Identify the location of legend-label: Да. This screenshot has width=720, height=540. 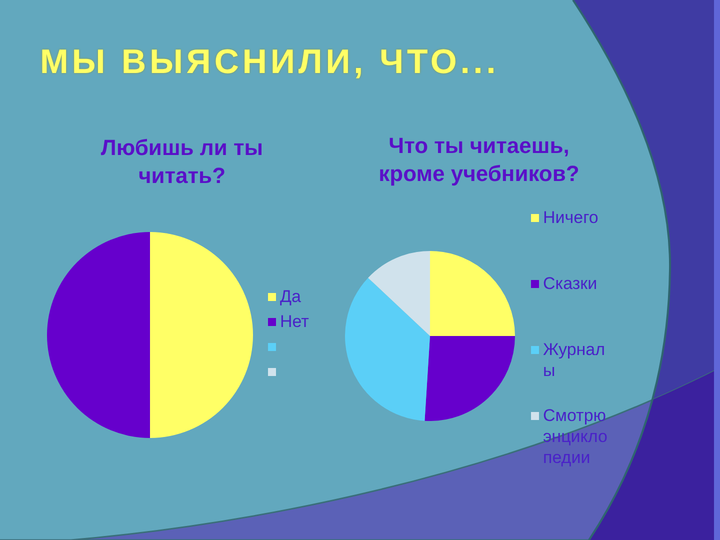
(291, 296).